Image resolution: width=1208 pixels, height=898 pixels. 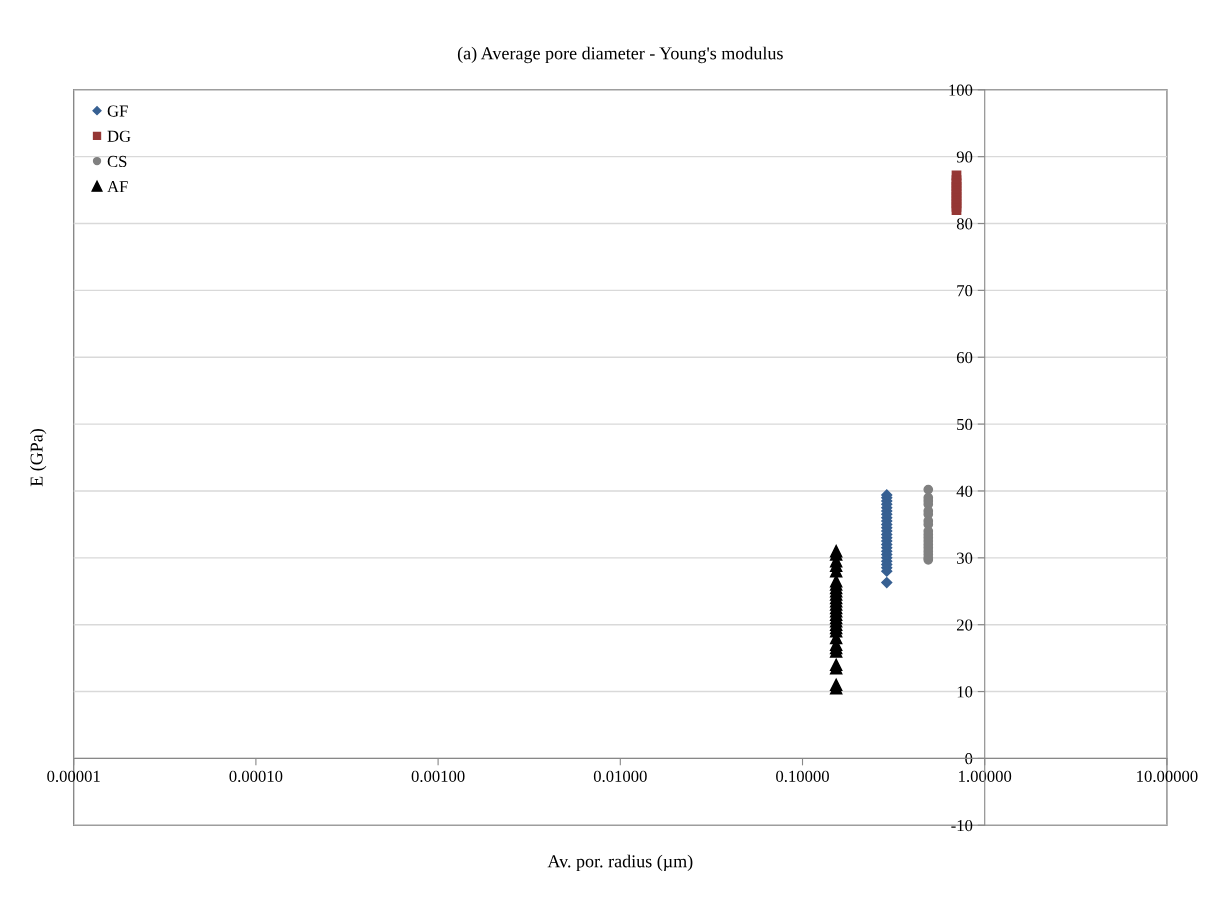 What do you see at coordinates (256, 776) in the screenshot?
I see `x-tick-label: 0.00010` at bounding box center [256, 776].